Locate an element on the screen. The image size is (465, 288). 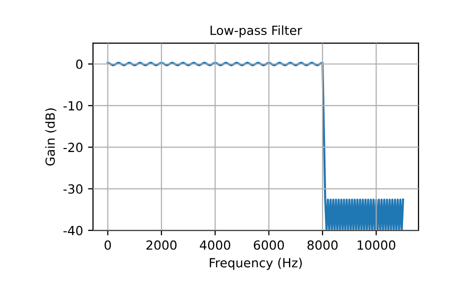
y-tick-label: -30 is located at coordinates (72, 189).